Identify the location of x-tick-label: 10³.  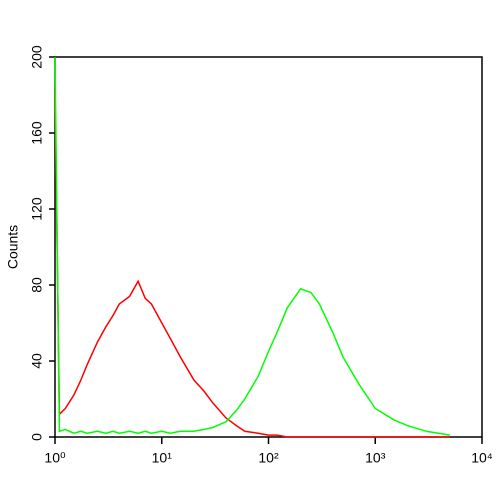
(375, 458).